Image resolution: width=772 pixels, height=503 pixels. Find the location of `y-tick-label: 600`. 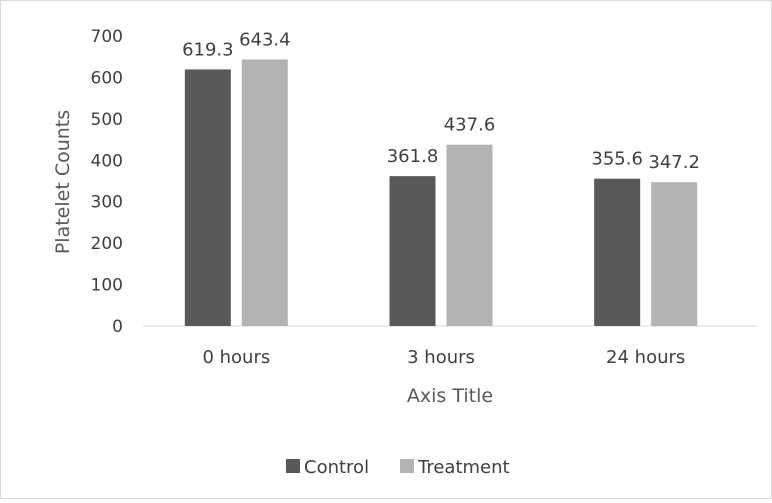

y-tick-label: 600 is located at coordinates (107, 78).